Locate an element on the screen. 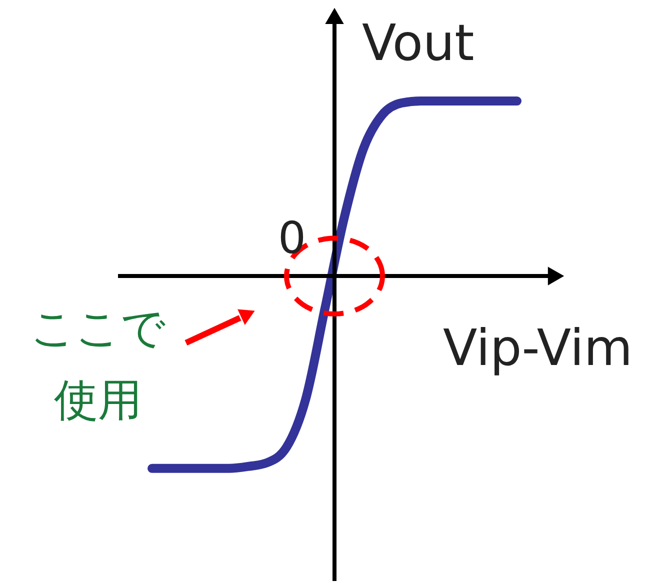 Image resolution: width=665 pixels, height=583 pixels. y-axis-title: Vout is located at coordinates (418, 43).